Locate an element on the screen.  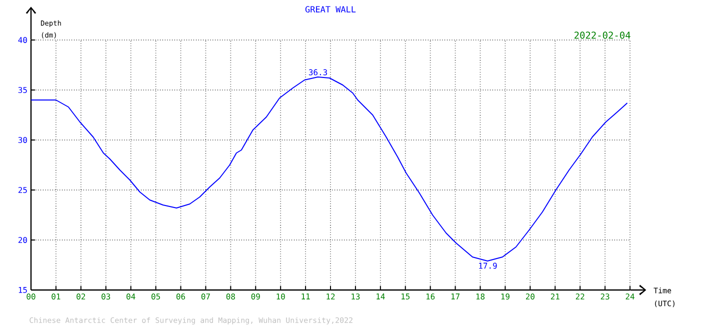
text: 2022-02-04 is located at coordinates (602, 35).